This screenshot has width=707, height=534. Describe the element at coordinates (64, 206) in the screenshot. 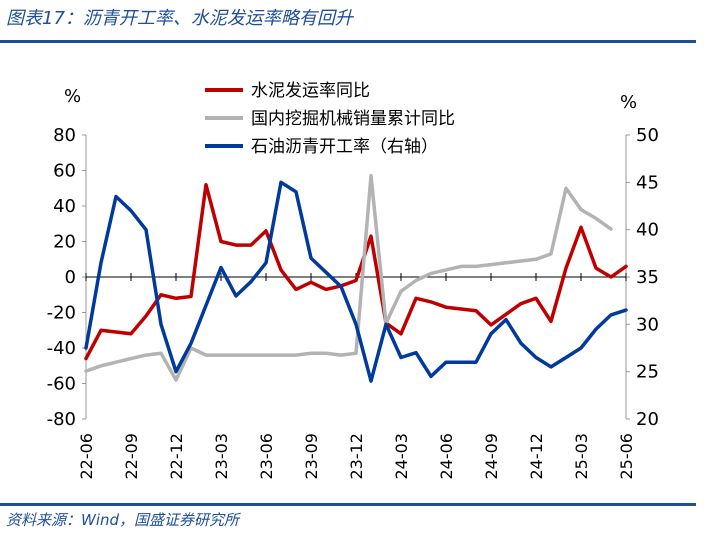

I see `left-tick-label: 40` at that location.